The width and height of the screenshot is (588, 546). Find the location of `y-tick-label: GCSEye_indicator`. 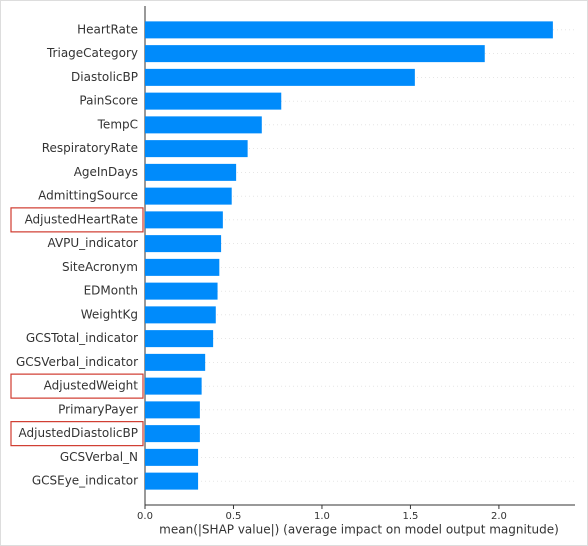

y-tick-label: GCSEye_indicator is located at coordinates (85, 481).